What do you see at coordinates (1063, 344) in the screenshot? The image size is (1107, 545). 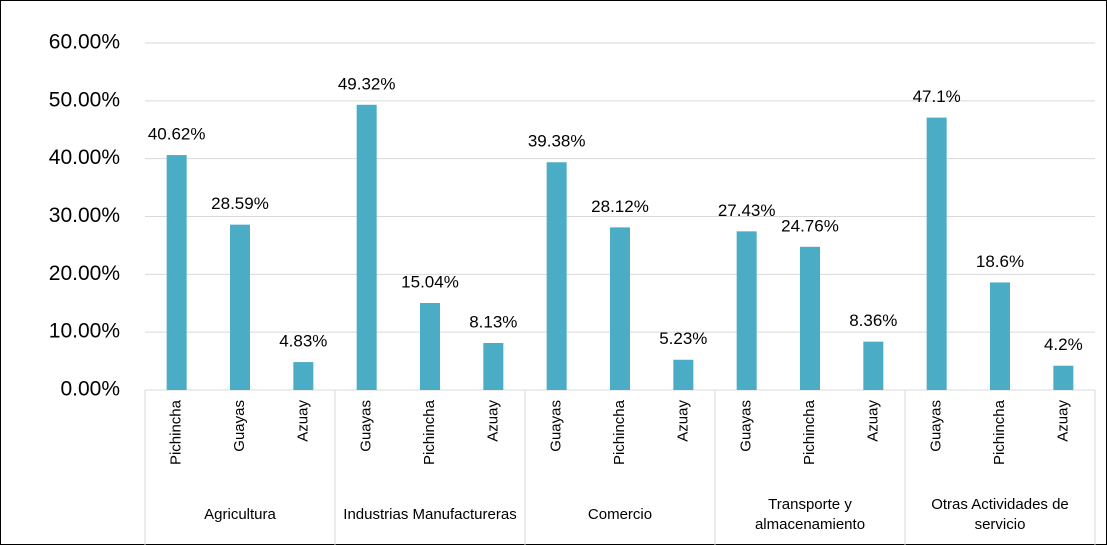 I see `data-label: 4.2%` at bounding box center [1063, 344].